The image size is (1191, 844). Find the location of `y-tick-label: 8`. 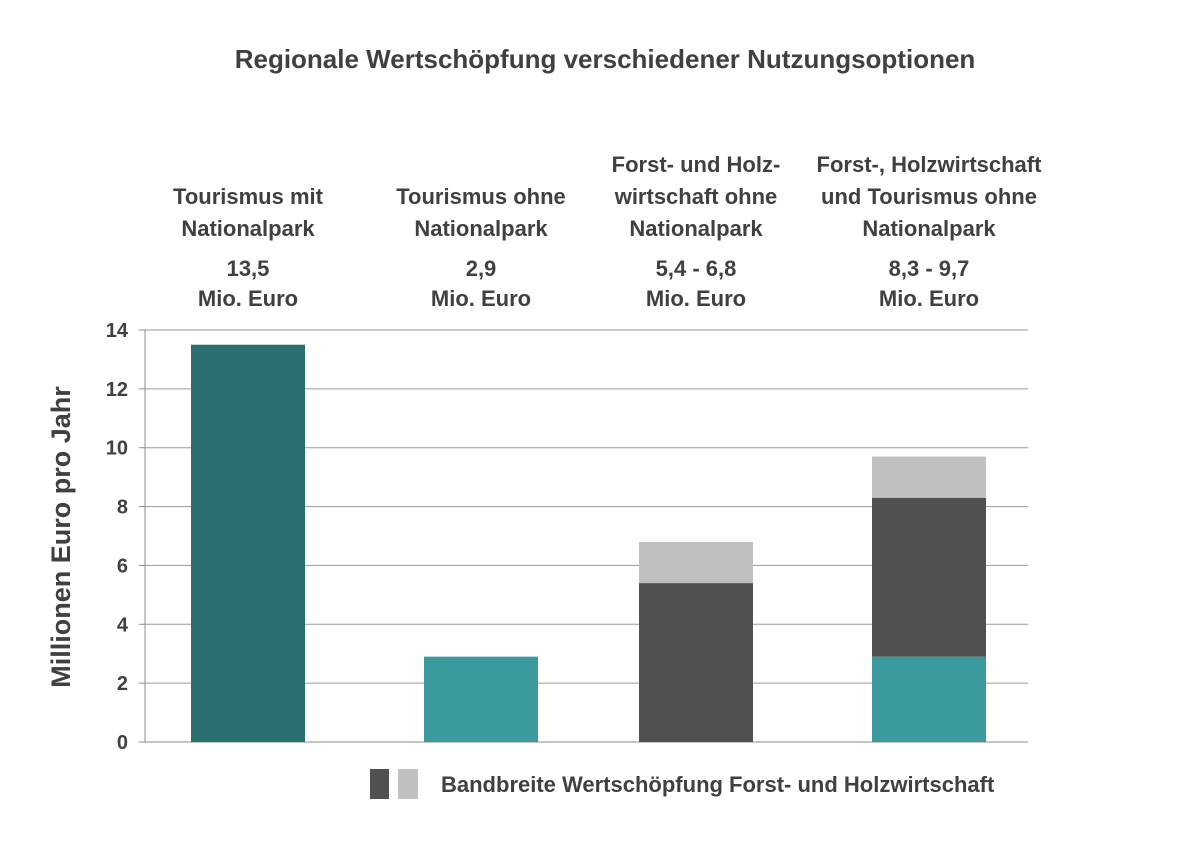

y-tick-label: 8 is located at coordinates (122, 508).